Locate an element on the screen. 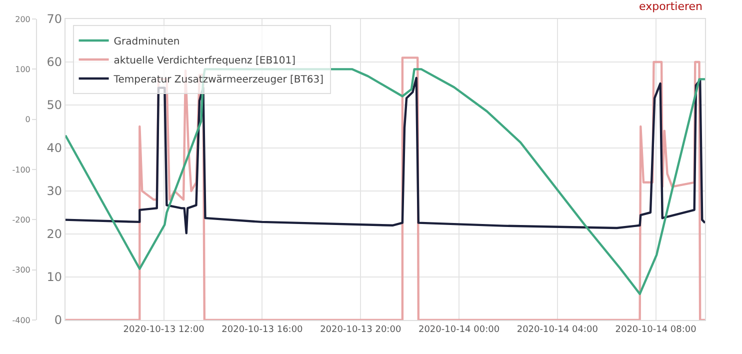 This screenshot has height=354, width=742. y-tick-label: 20 is located at coordinates (54, 234).